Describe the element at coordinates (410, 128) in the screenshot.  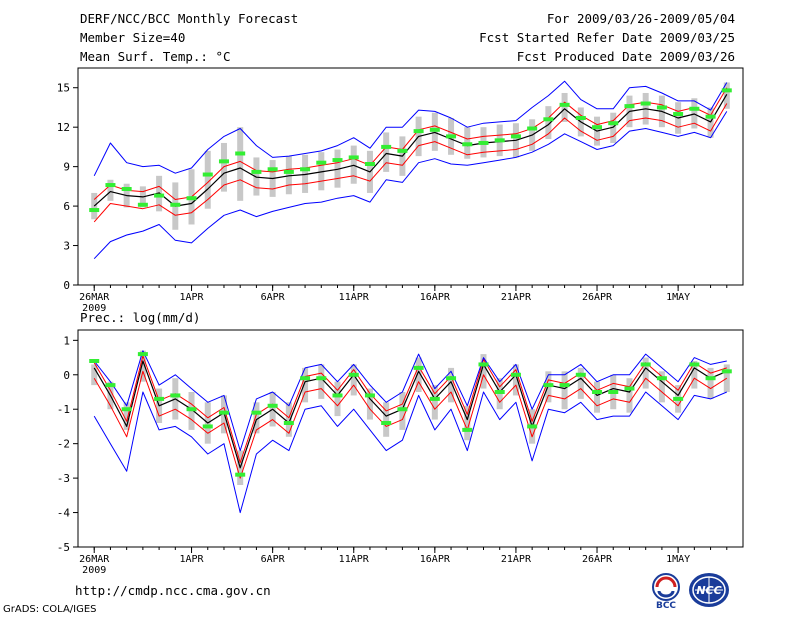
I see `temp-series-upper-outer` at that location.